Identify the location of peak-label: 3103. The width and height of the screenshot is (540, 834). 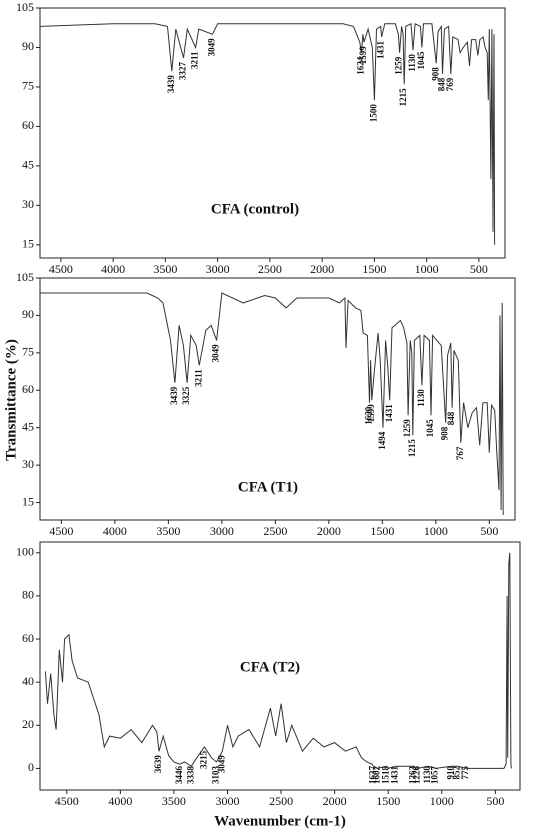
(216, 774).